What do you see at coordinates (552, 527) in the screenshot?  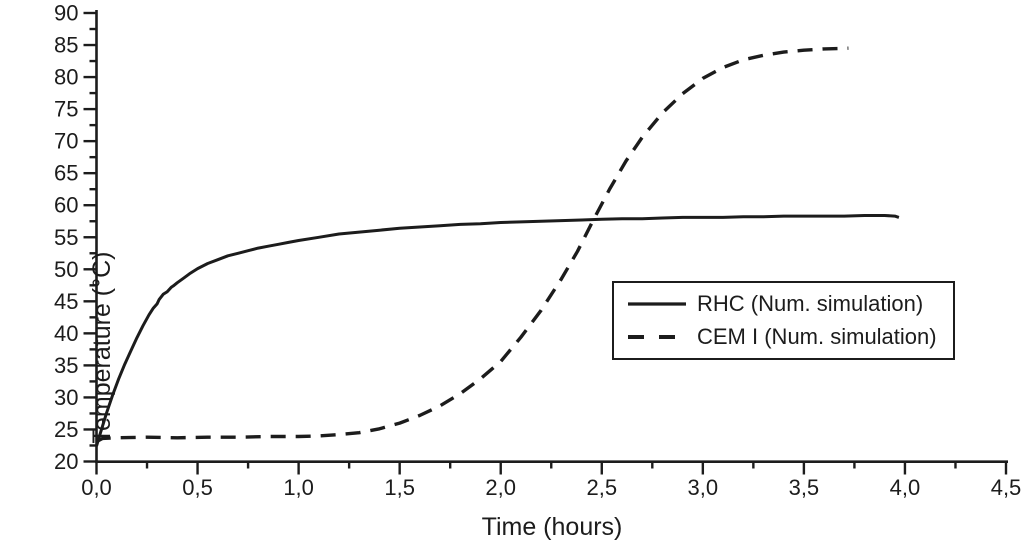 I see `x-axis-title: Time (hours)` at bounding box center [552, 527].